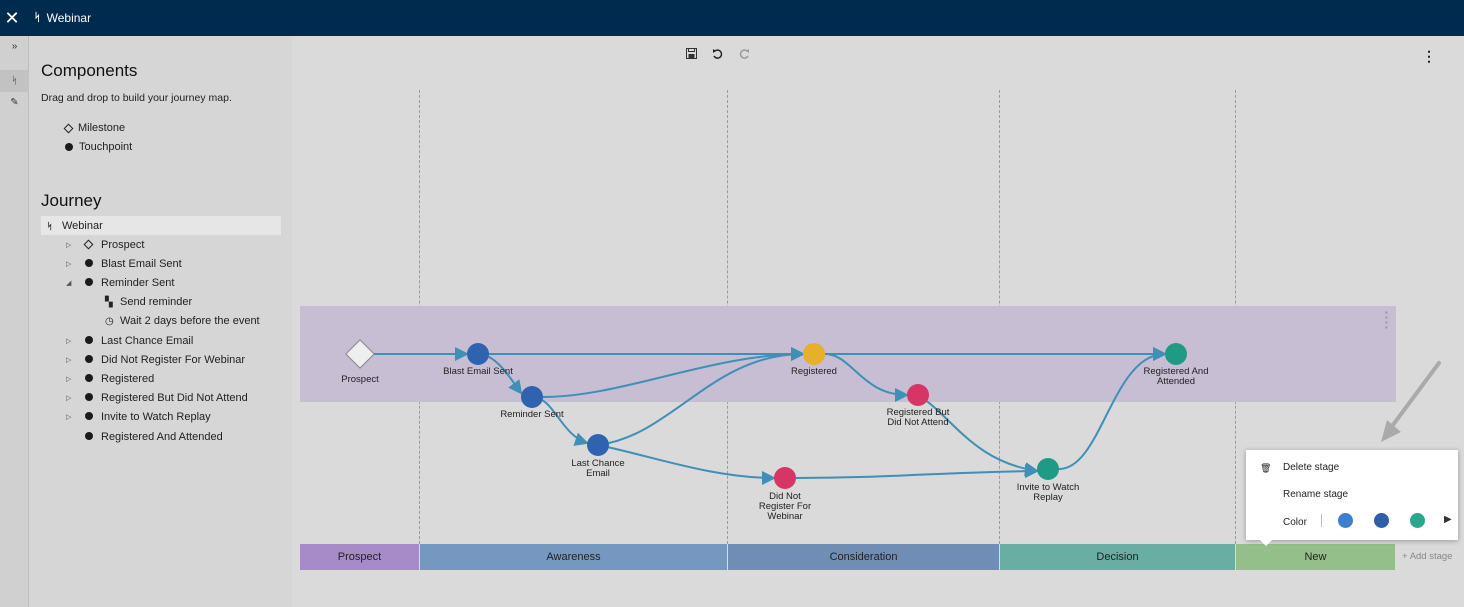 This screenshot has height=607, width=1464. Describe the element at coordinates (156, 417) in the screenshot. I see `tree-label: Invite to Watch Replay` at that location.